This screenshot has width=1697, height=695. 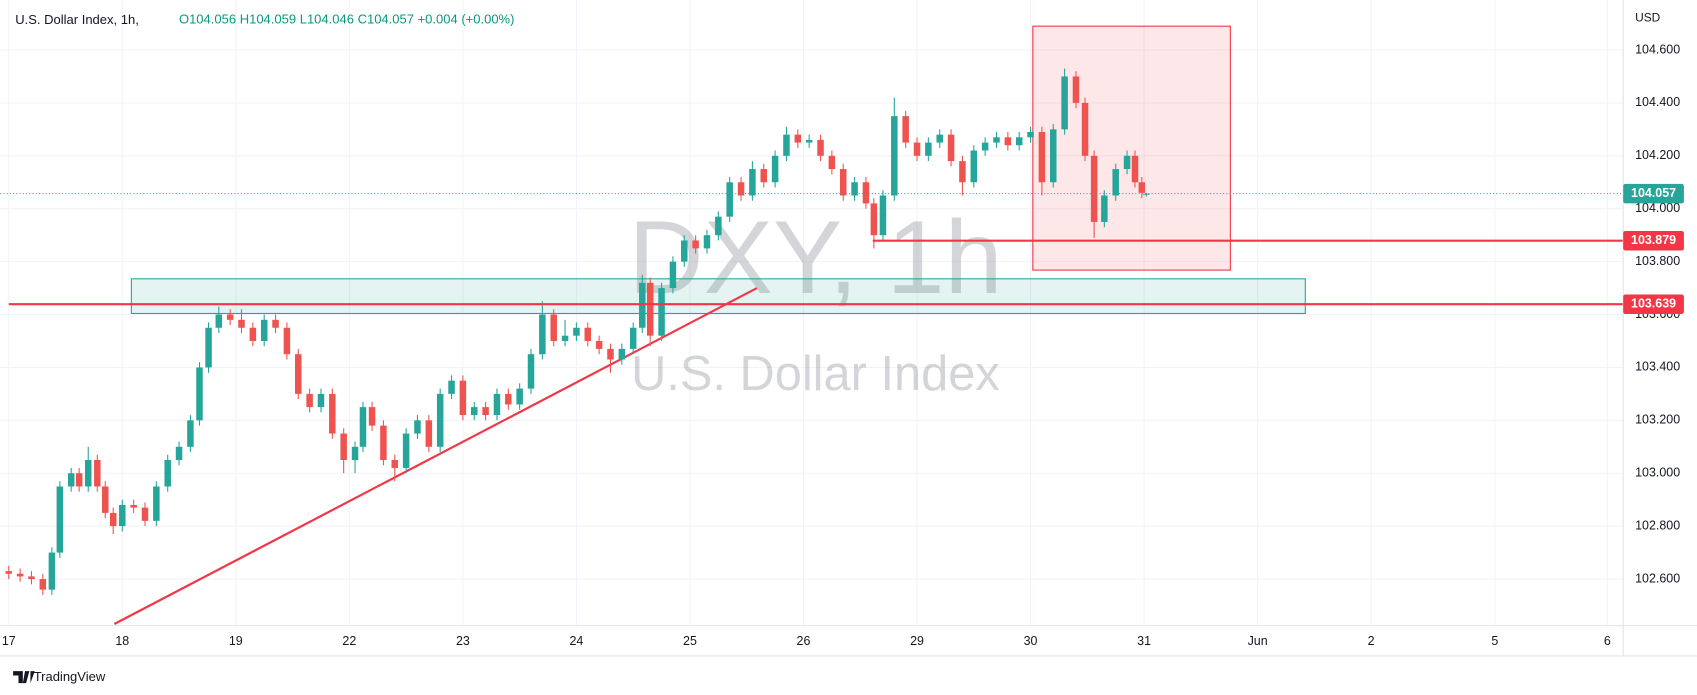 I want to click on x-tick-label: 25, so click(x=690, y=641).